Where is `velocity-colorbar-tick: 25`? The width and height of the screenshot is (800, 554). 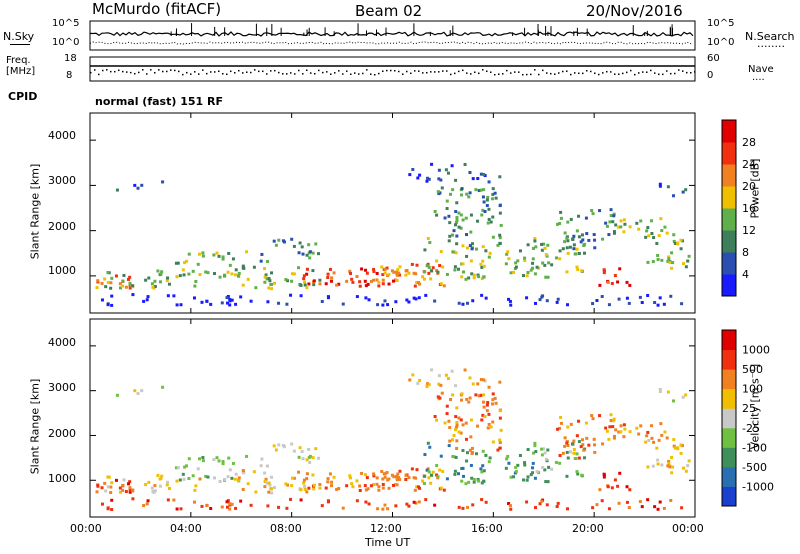
velocity-colorbar-tick: 25 is located at coordinates (749, 408).